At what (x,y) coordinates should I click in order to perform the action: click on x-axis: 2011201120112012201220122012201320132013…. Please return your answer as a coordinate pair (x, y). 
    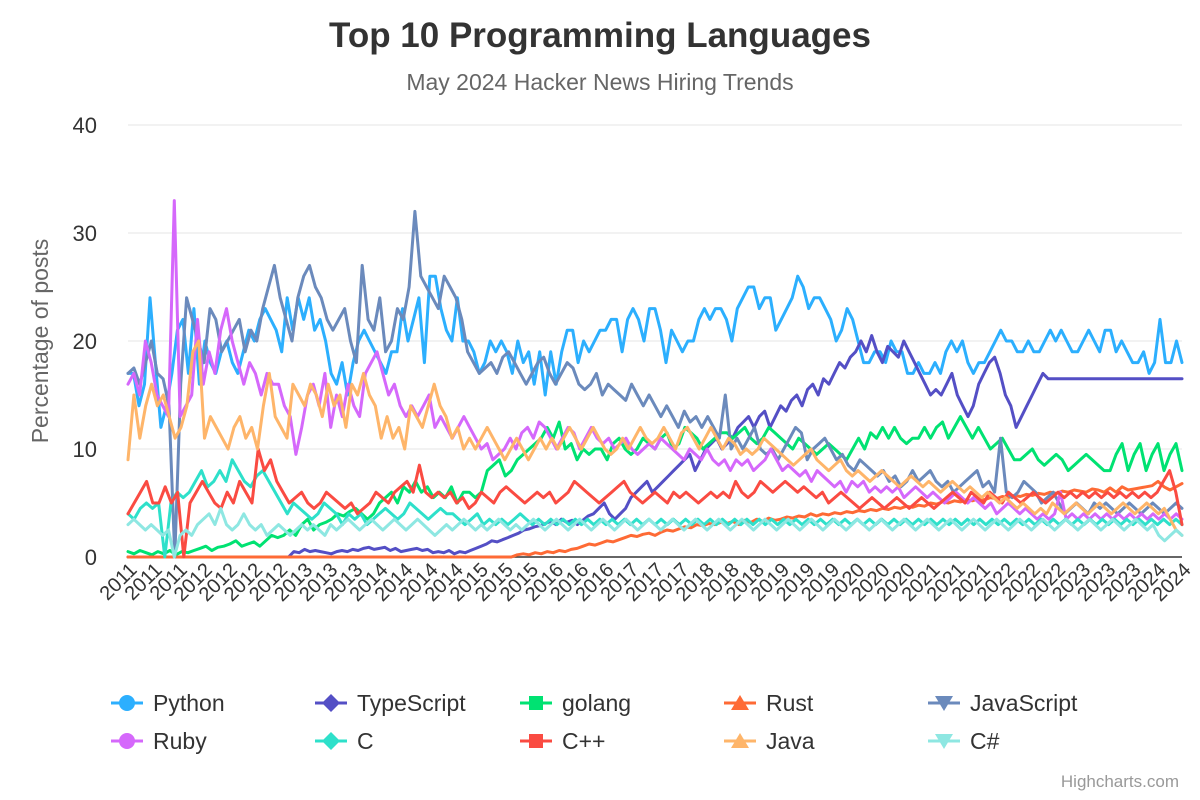
    Looking at the image, I should click on (646, 582).